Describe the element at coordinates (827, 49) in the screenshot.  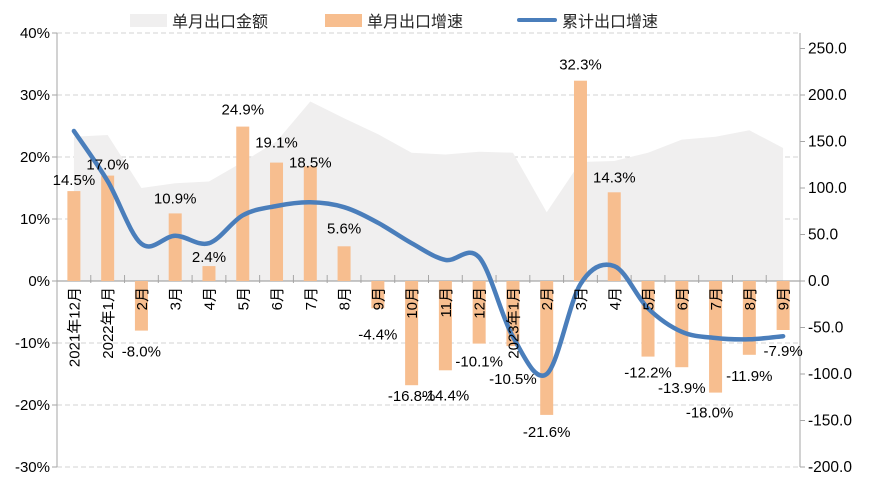
I see `right-axis-label: 250.0` at that location.